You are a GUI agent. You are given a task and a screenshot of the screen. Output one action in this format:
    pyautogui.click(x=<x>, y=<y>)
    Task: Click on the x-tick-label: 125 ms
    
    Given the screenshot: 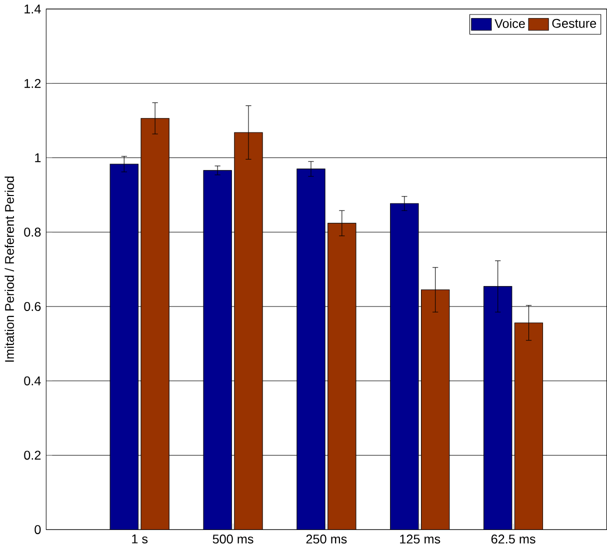 What is the action you would take?
    pyautogui.click(x=420, y=539)
    